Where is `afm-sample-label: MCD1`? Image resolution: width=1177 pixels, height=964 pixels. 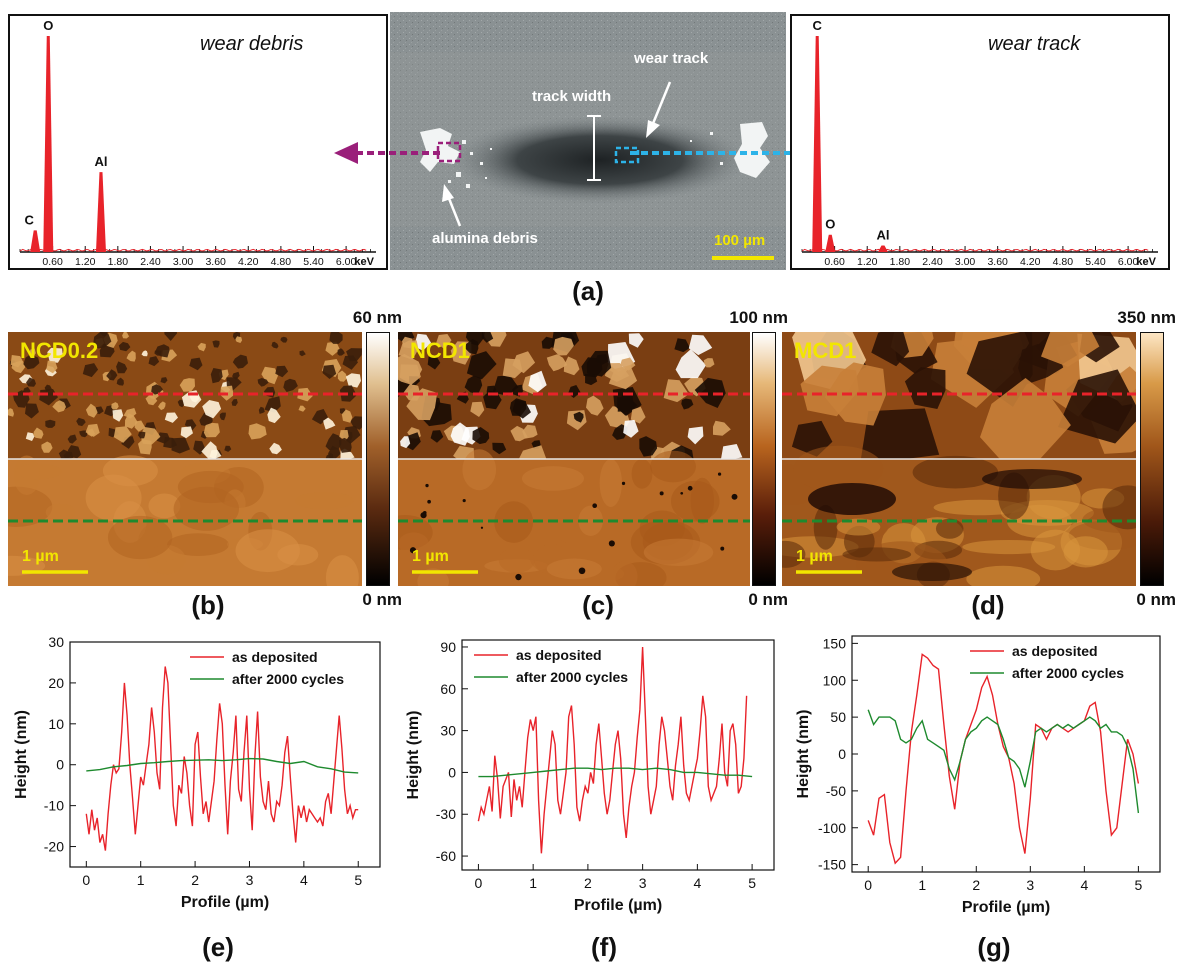
afm-sample-label: MCD1 is located at coordinates (825, 350).